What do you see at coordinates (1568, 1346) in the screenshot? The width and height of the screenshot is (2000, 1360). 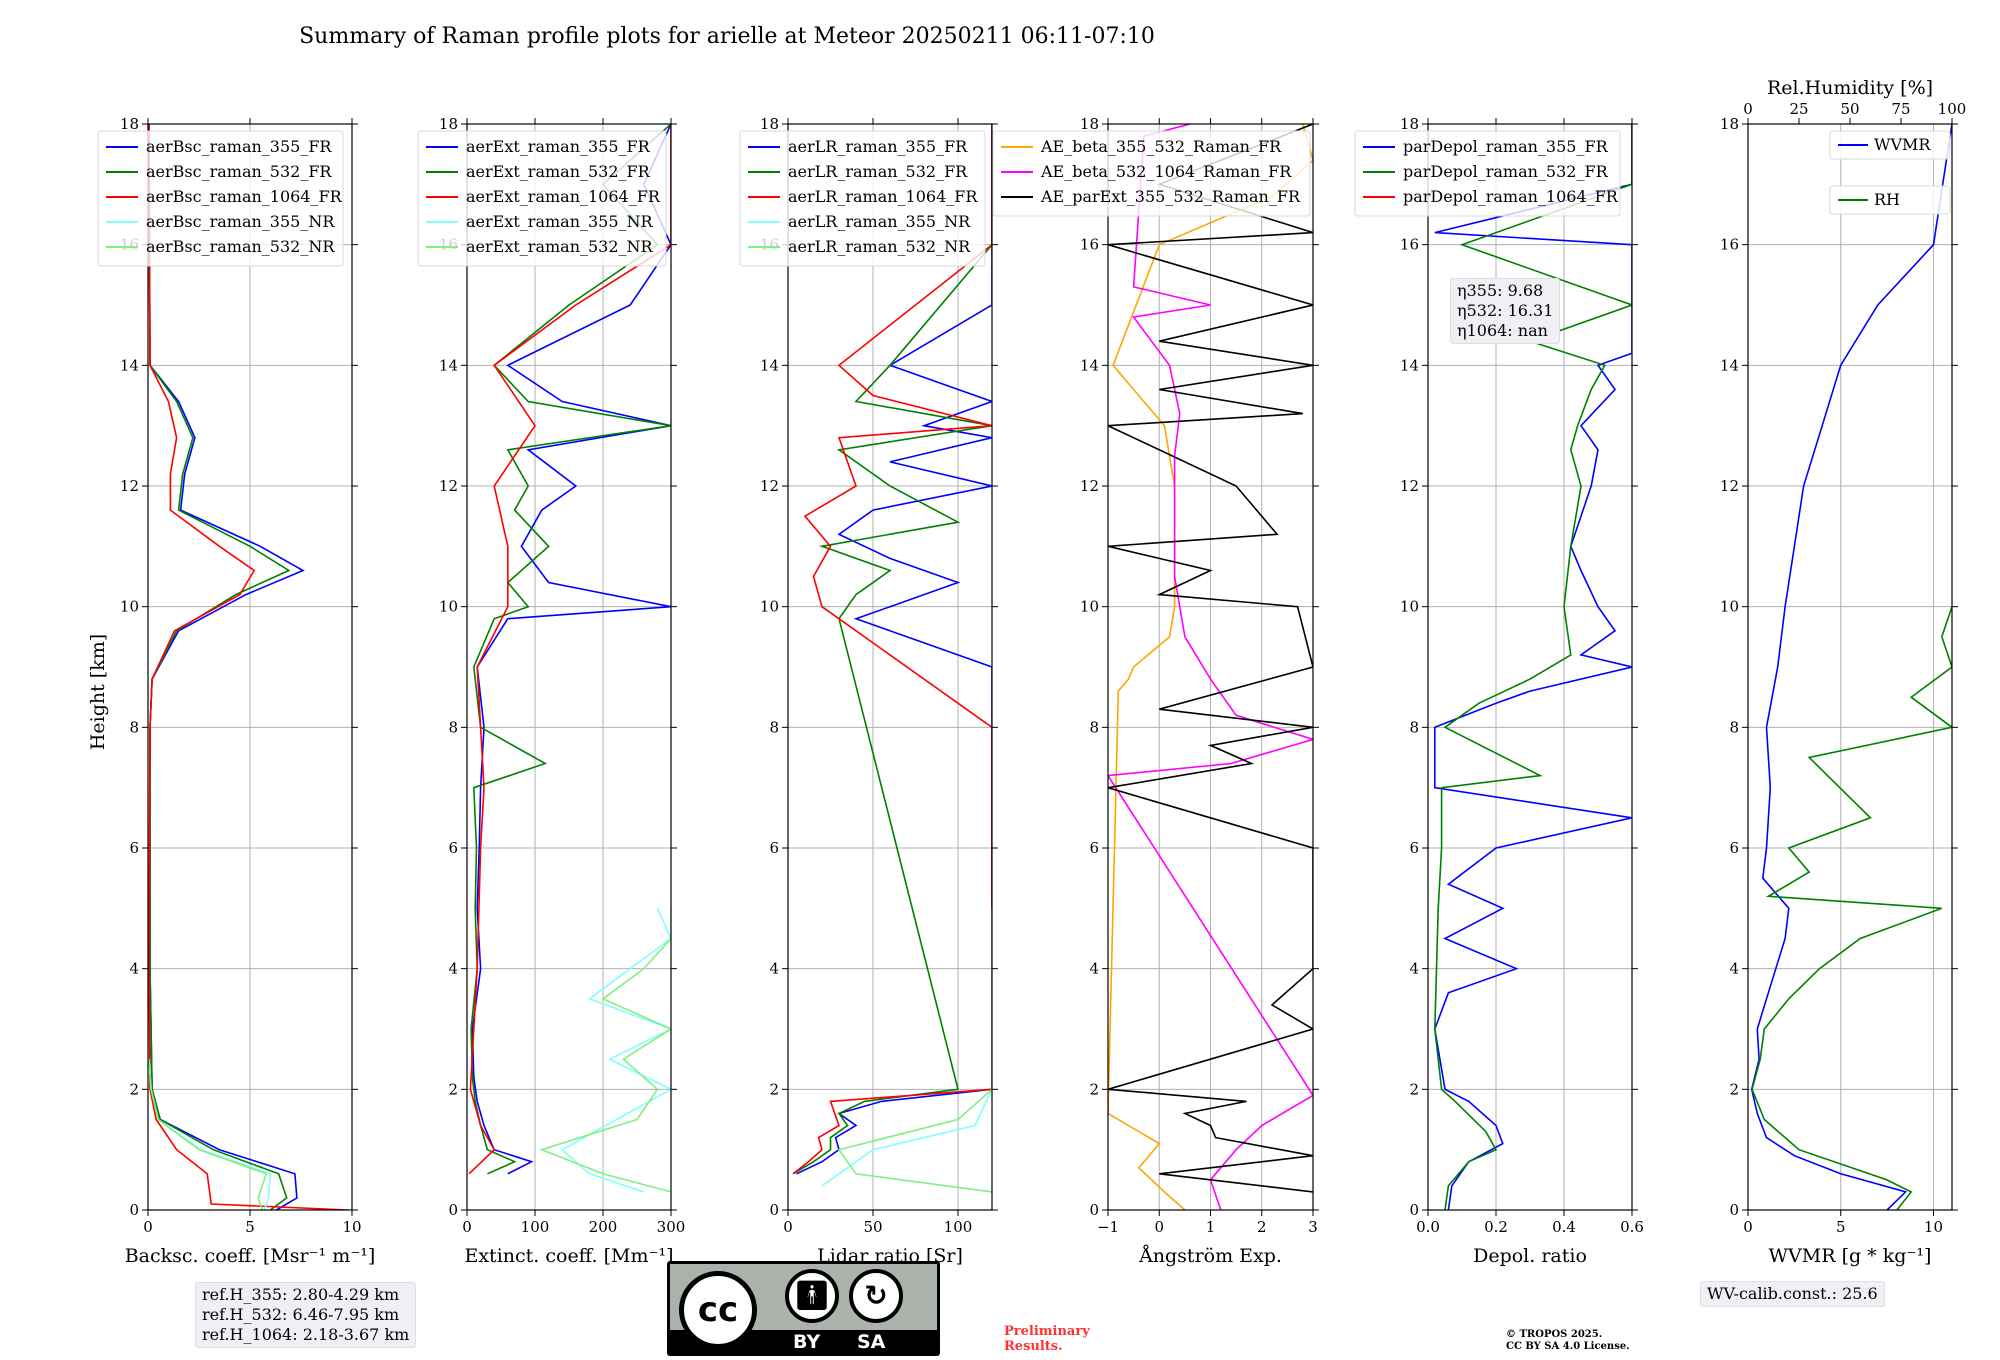 I see `copyright-line: CC BY SA 4.0 License.` at bounding box center [1568, 1346].